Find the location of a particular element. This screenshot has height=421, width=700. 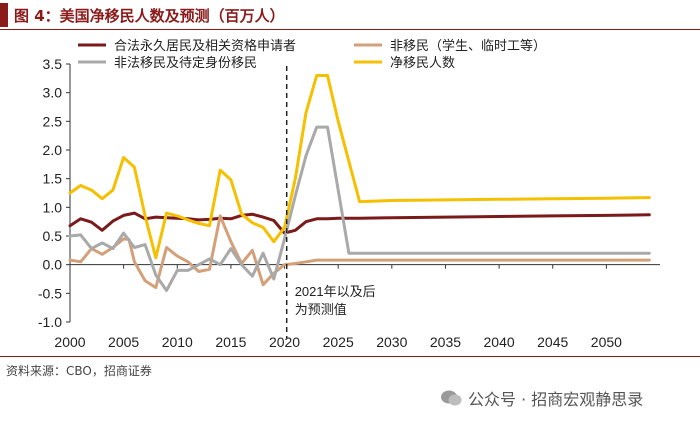

y-tick-label: 2.5 is located at coordinates (53, 121).